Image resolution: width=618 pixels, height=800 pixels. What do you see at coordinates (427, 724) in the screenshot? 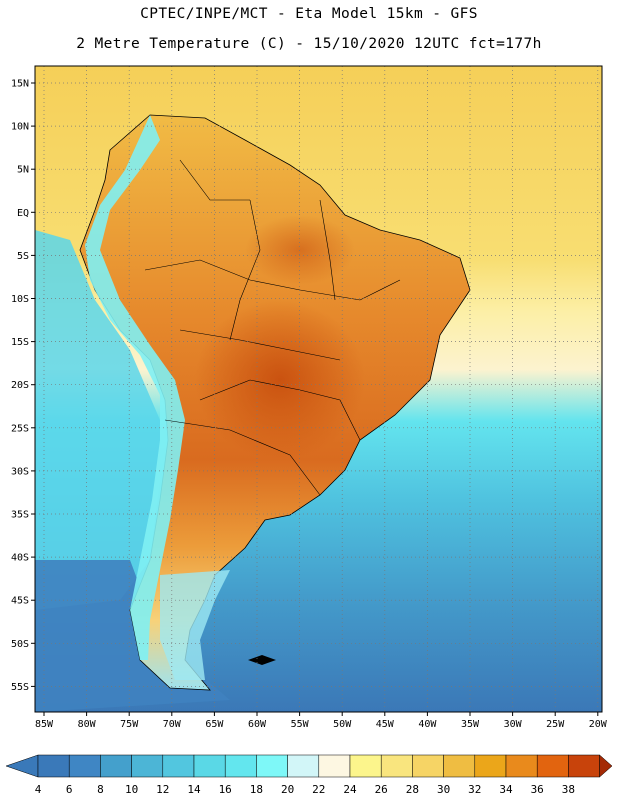
I see `lon-label: 40W` at bounding box center [427, 724].